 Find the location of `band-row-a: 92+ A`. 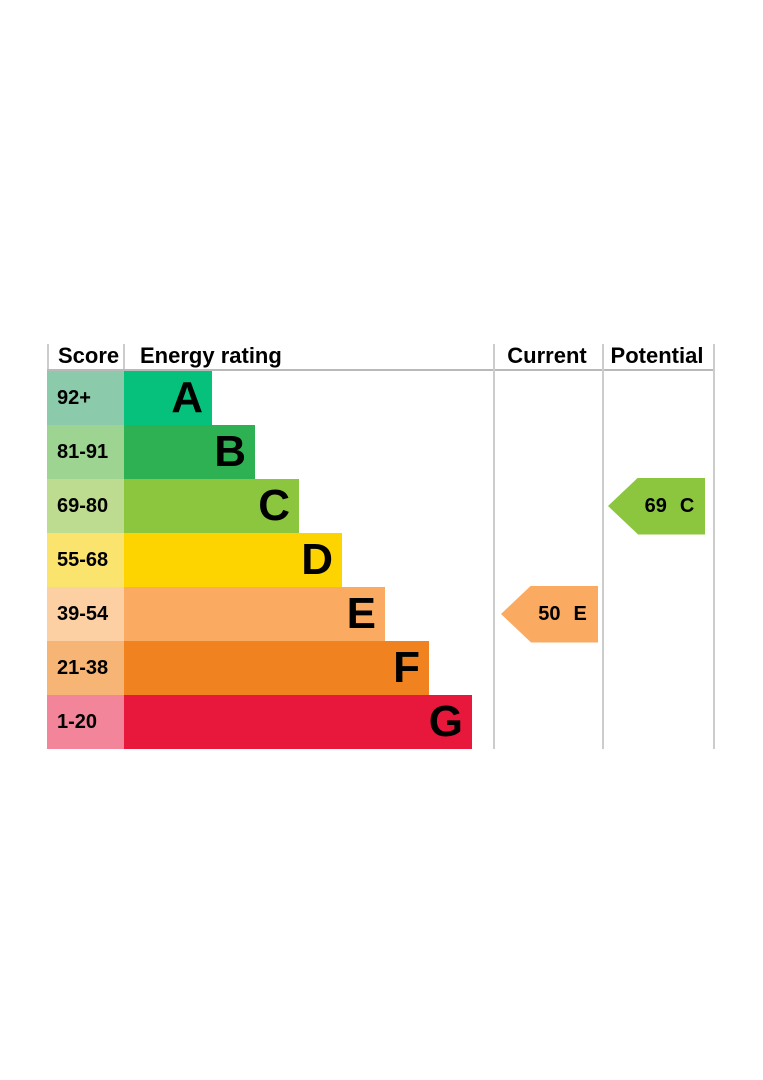

band-row-a: 92+ A is located at coordinates (259, 398).